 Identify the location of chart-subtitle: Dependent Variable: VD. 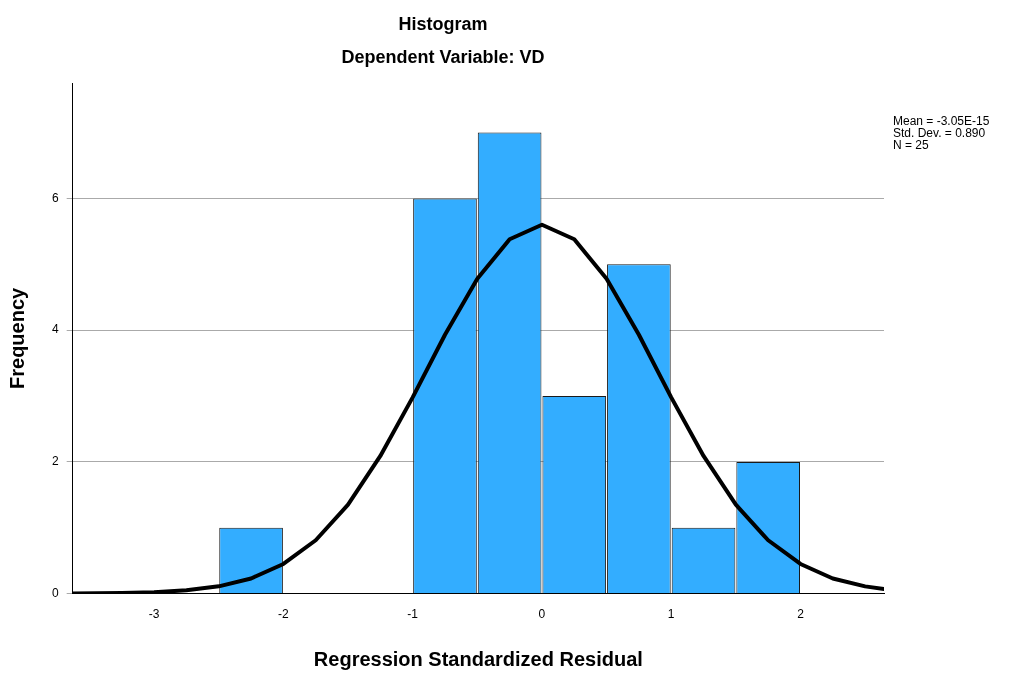
(443, 57).